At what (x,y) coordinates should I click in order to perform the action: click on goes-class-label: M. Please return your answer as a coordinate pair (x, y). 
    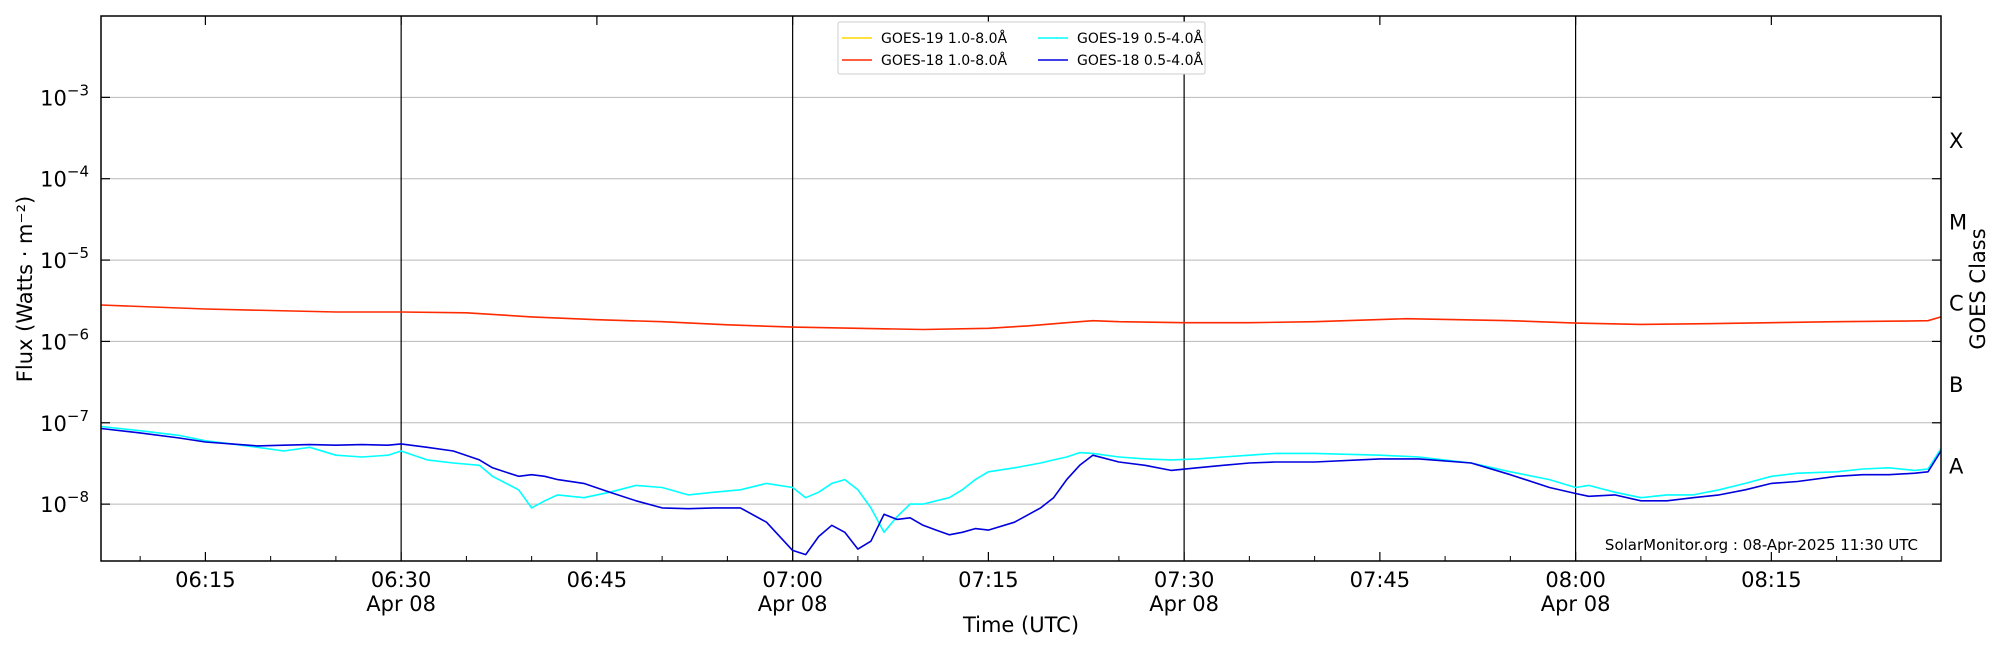
    Looking at the image, I should click on (1958, 222).